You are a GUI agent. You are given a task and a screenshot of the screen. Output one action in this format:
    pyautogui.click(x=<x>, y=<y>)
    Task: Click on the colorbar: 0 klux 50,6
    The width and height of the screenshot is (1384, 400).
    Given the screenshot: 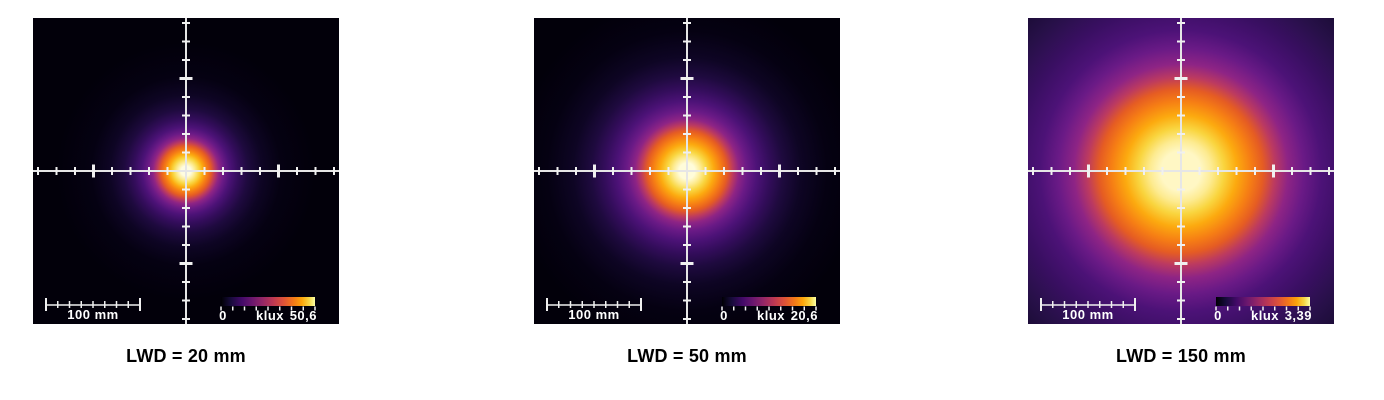 What is the action you would take?
    pyautogui.click(x=268, y=310)
    